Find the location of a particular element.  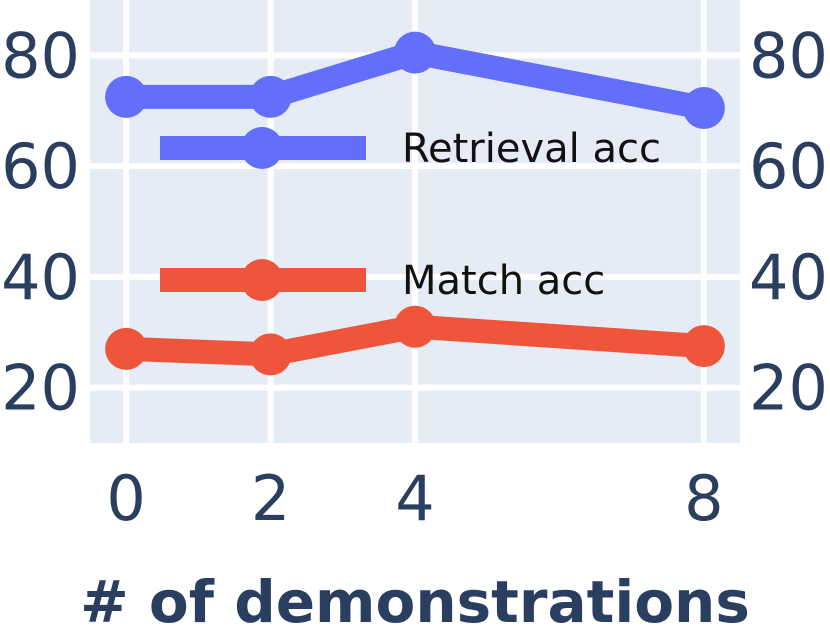

y-tick-label-right: 80 is located at coordinates (788, 55).